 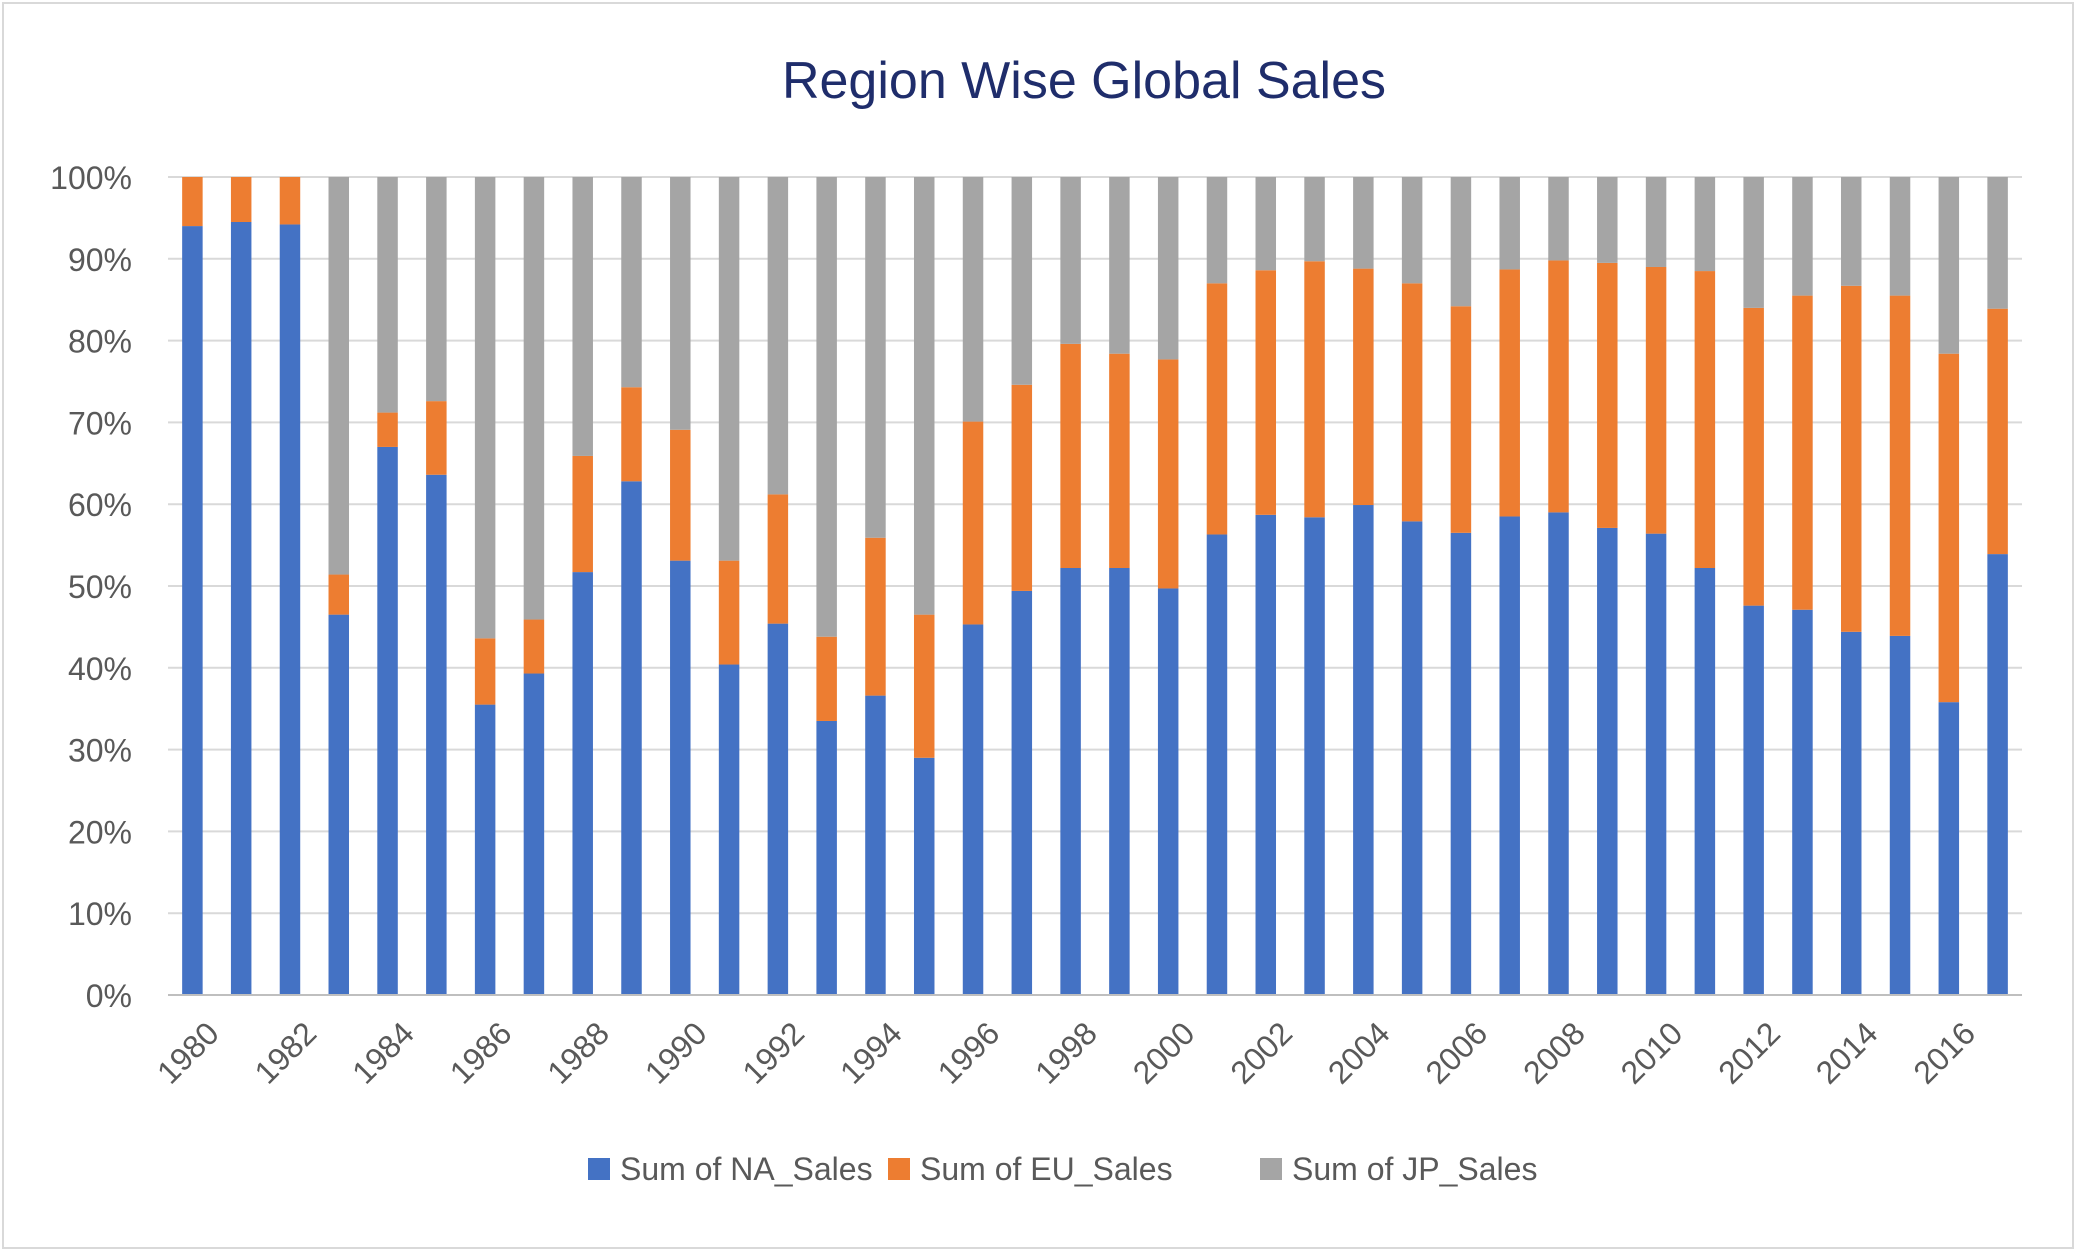 What do you see at coordinates (778, 559) in the screenshot?
I see `bar-segment-2-1992` at bounding box center [778, 559].